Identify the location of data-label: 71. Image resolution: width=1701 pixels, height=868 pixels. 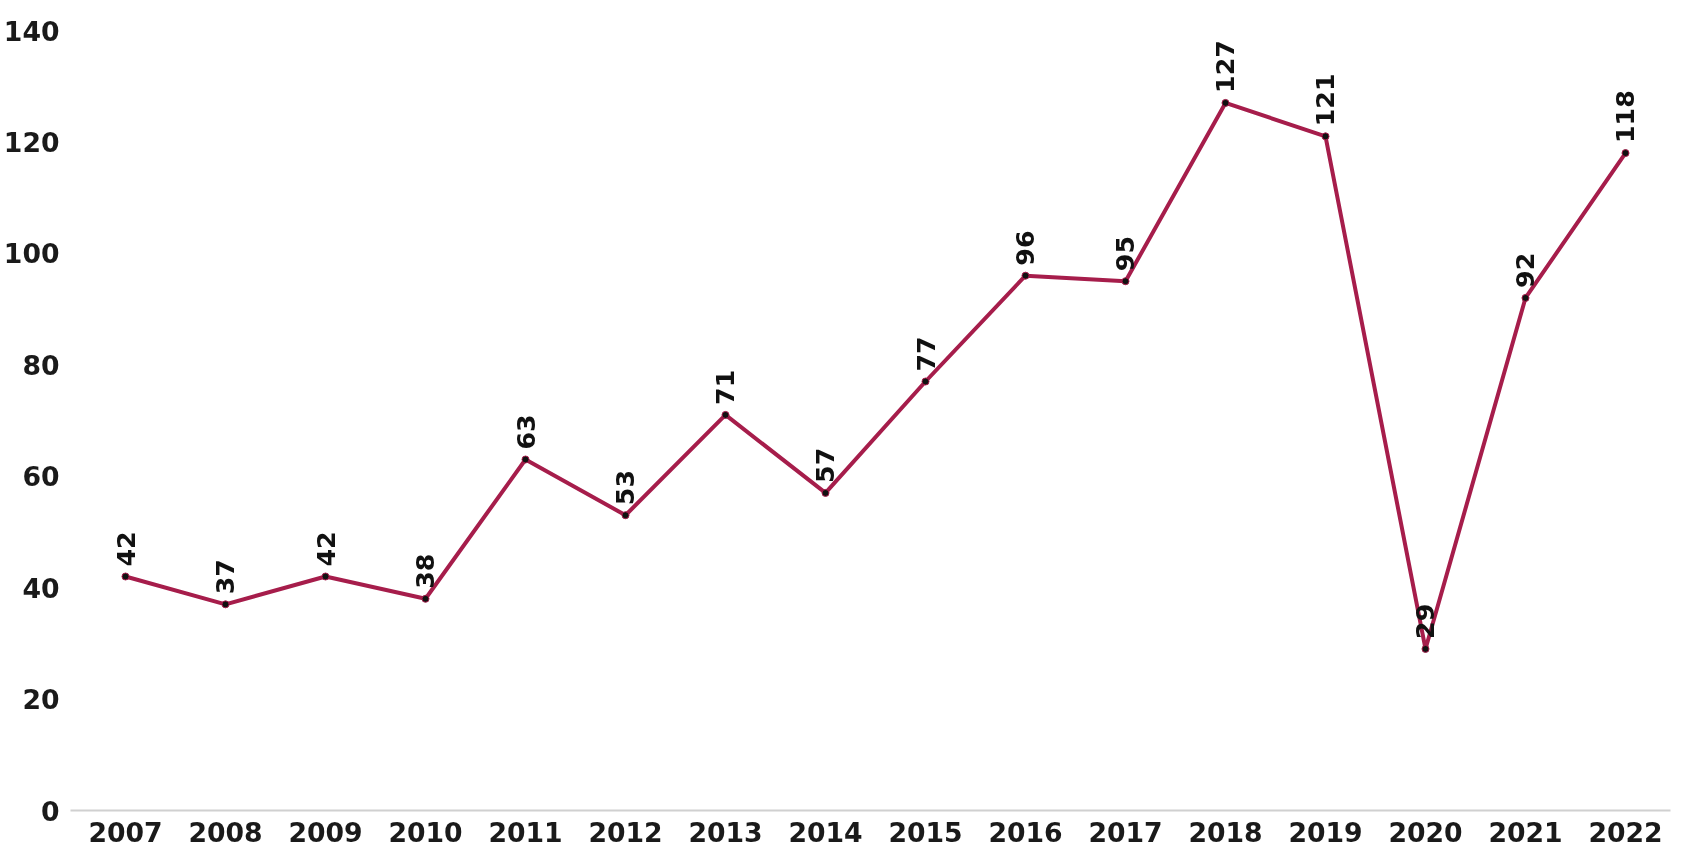
(725, 387).